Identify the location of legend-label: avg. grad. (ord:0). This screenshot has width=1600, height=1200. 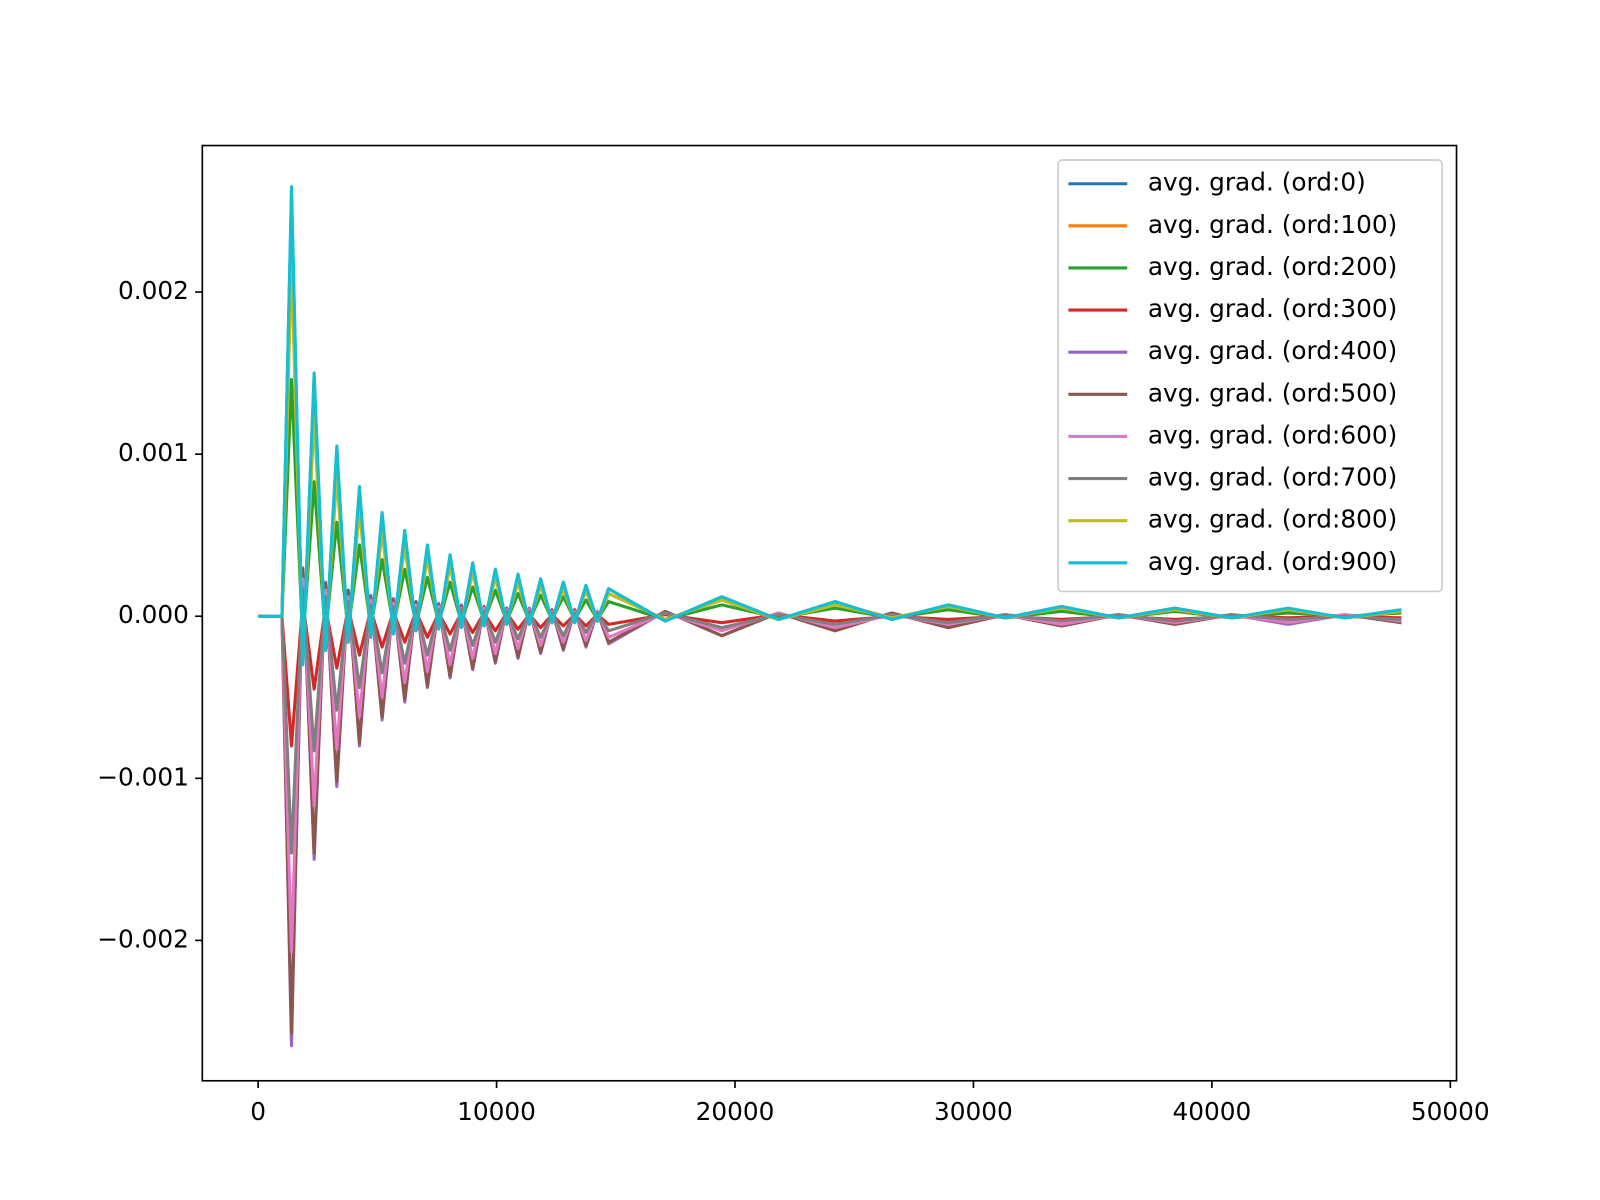
(1257, 182).